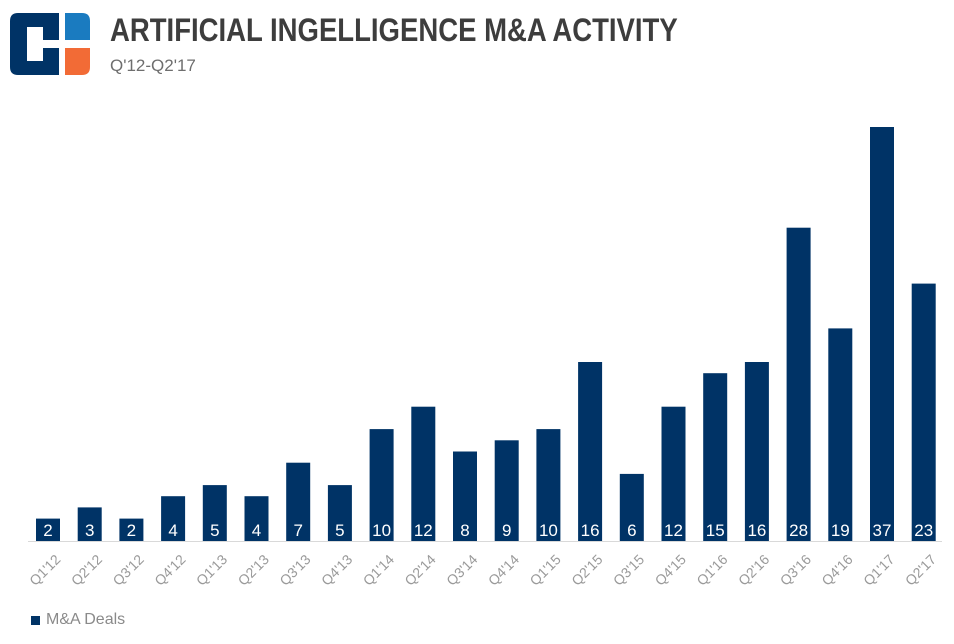  Describe the element at coordinates (840, 530) in the screenshot. I see `bar-value-label: 19` at that location.